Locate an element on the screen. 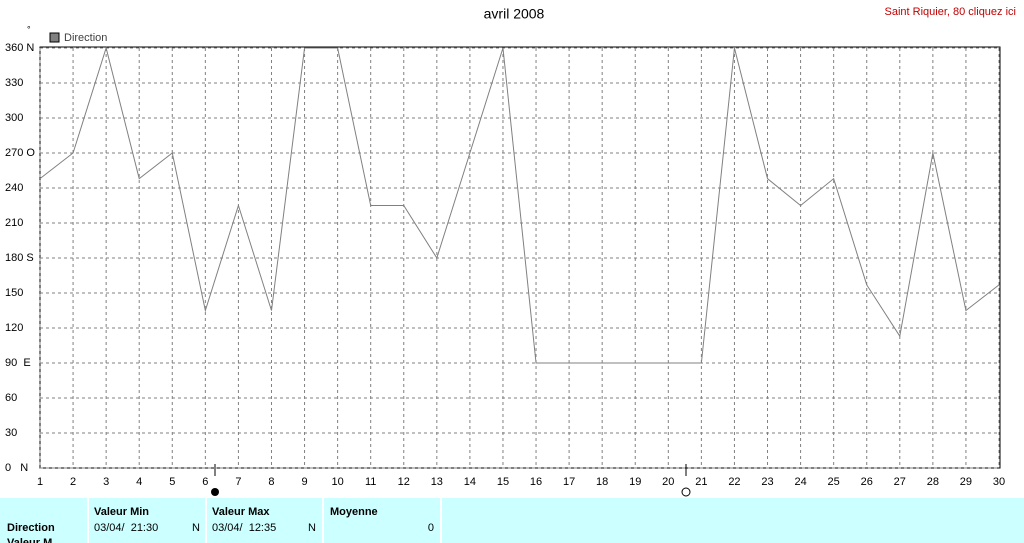 The width and height of the screenshot is (1024, 543). x-tick-label: 16 is located at coordinates (536, 482).